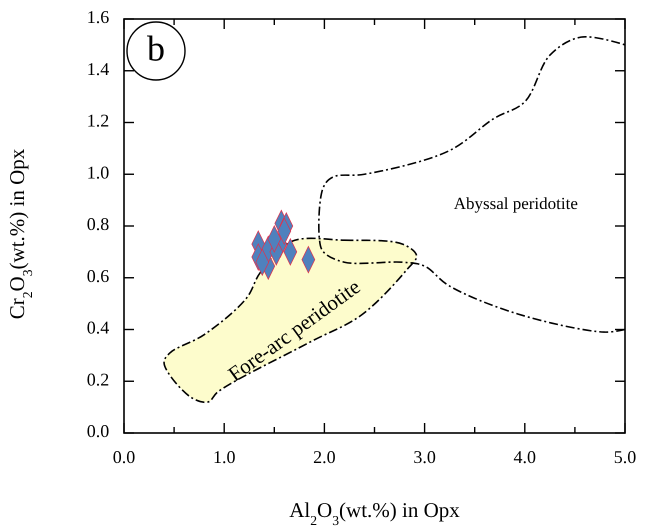  Describe the element at coordinates (374, 513) in the screenshot. I see `x-axis-title: Al$_{2}$O$_{3}$(wt.%) in Opx` at that location.